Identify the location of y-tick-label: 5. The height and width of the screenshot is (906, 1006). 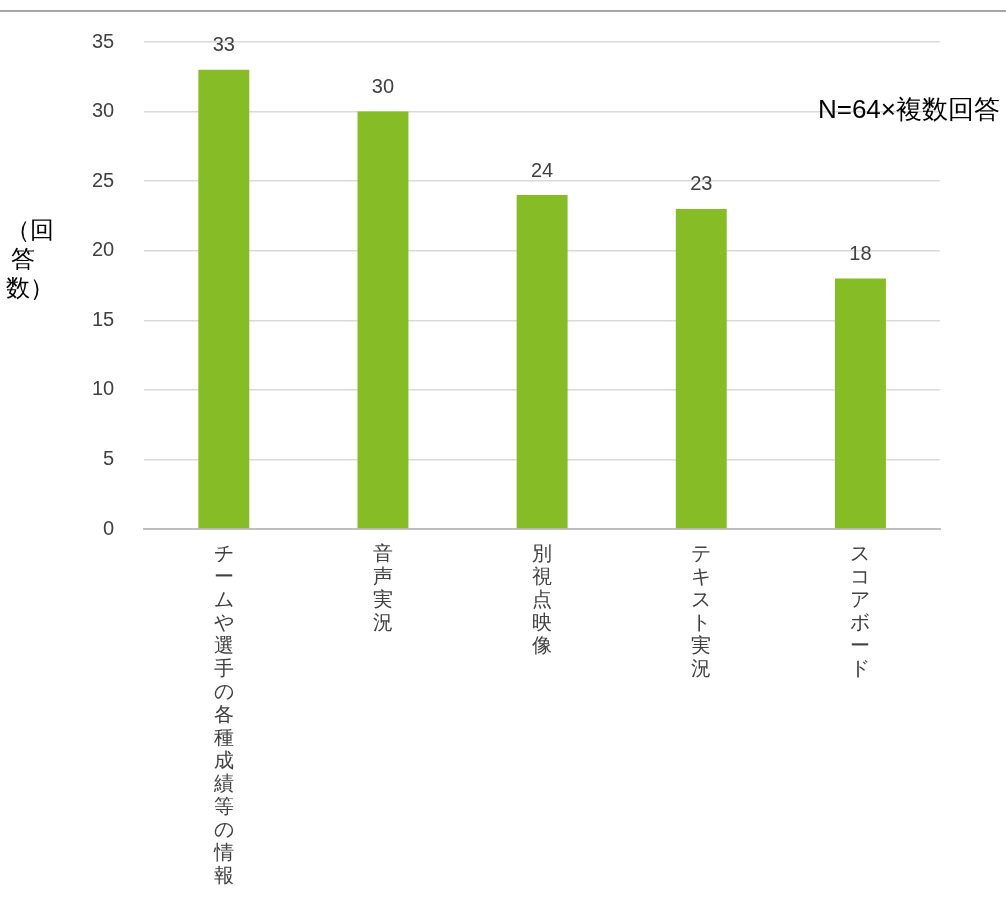
(109, 457).